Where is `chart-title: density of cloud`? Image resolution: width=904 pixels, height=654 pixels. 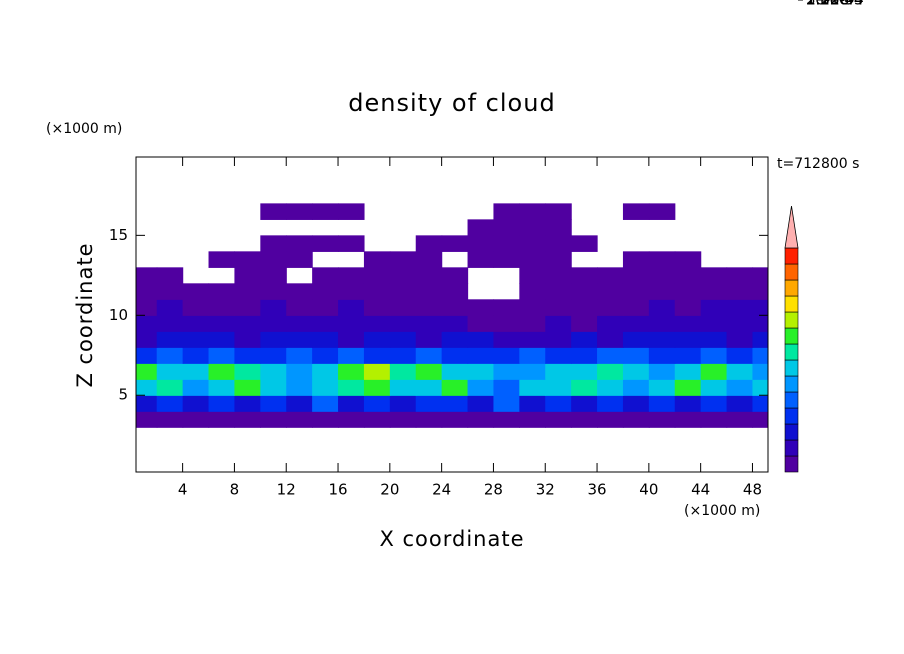
chart-title: density of cloud is located at coordinates (451, 103).